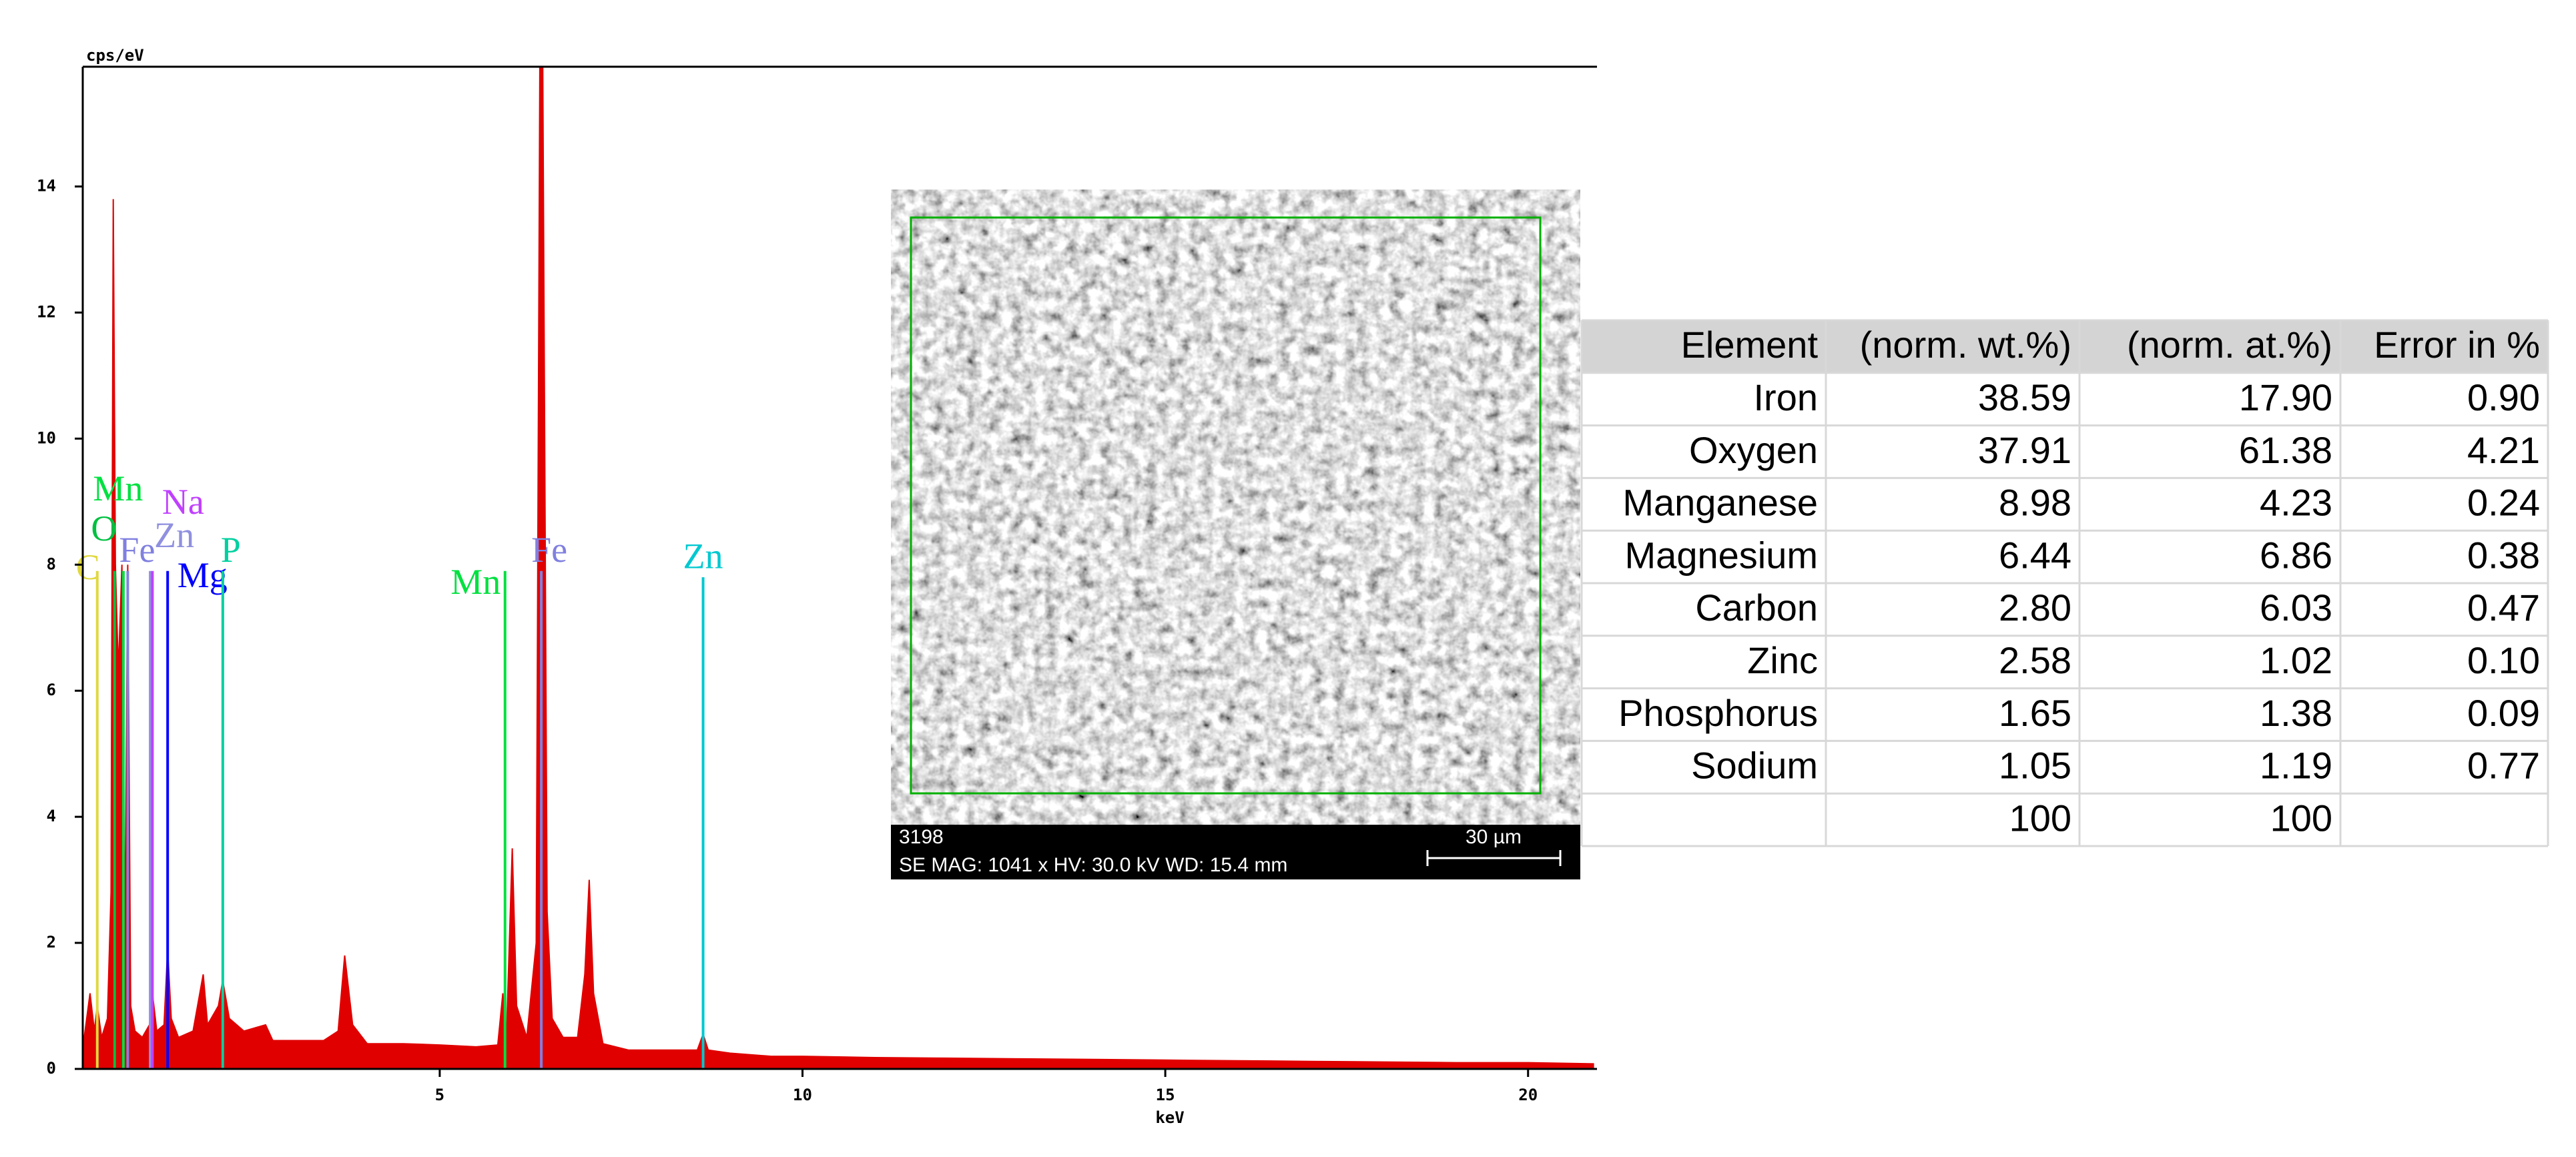 The height and width of the screenshot is (1157, 2576). What do you see at coordinates (1165, 1095) in the screenshot?
I see `x-tick-label: 15` at bounding box center [1165, 1095].